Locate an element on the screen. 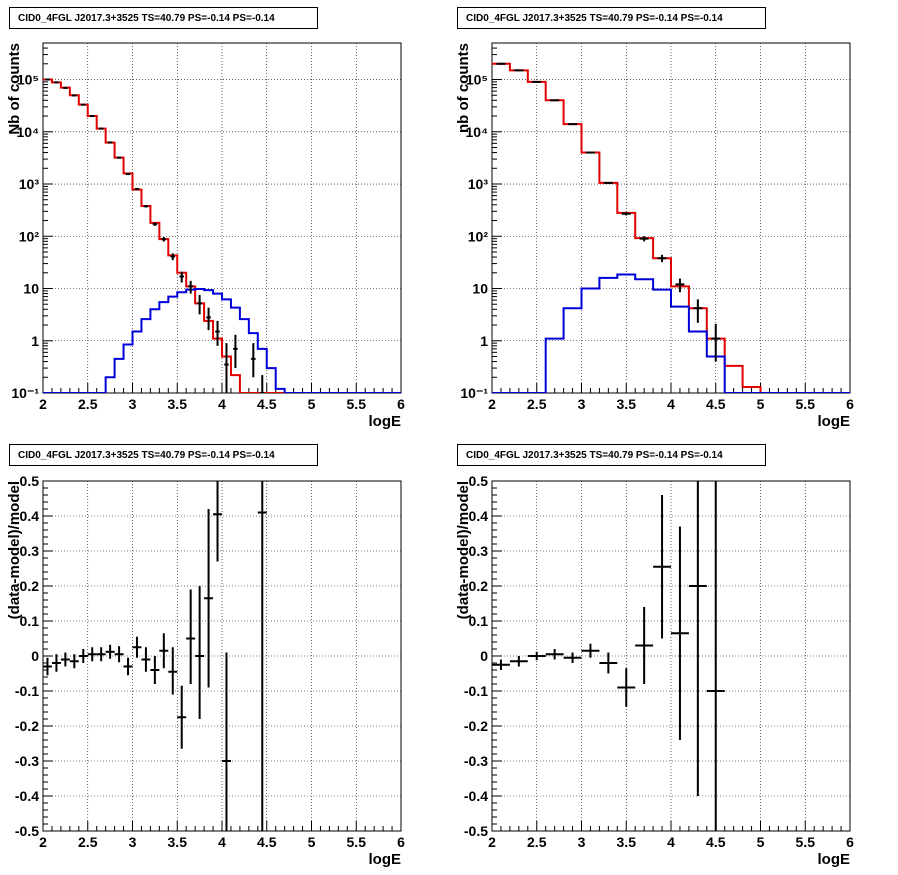 Image resolution: width=898 pixels, height=875 pixels. model-total-step is located at coordinates (222, 235).